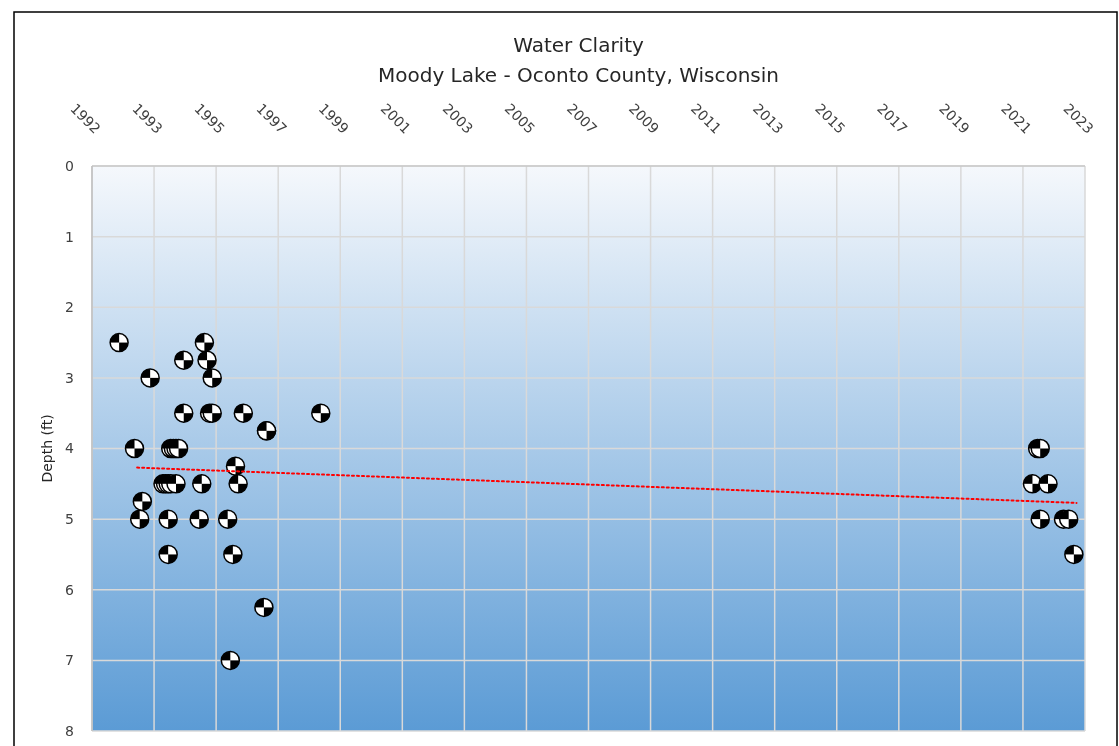  What do you see at coordinates (70, 448) in the screenshot?
I see `y-tick-label: 4` at bounding box center [70, 448].